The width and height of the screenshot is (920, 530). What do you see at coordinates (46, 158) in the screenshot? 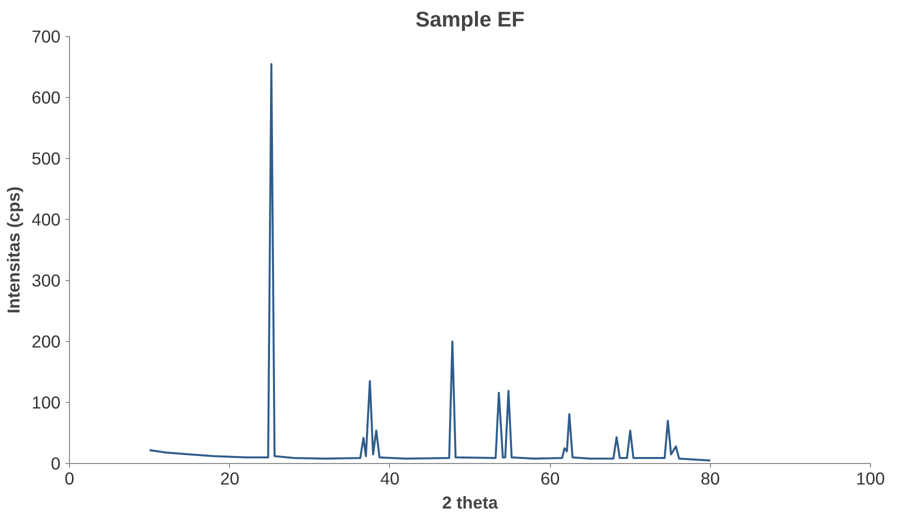
I see `y-tick-label: 500` at bounding box center [46, 158].